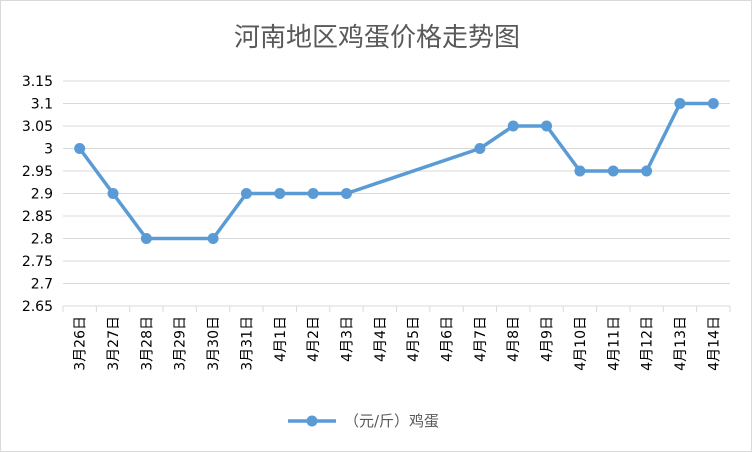 This screenshot has height=452, width=752. What do you see at coordinates (181, 343) in the screenshot?
I see `x-tick-label: 3月29日` at bounding box center [181, 343].